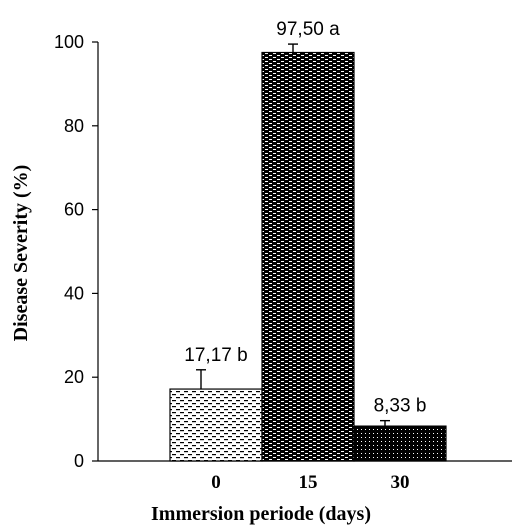 The image size is (513, 527). What do you see at coordinates (308, 482) in the screenshot?
I see `x-tick-label: 15` at bounding box center [308, 482].